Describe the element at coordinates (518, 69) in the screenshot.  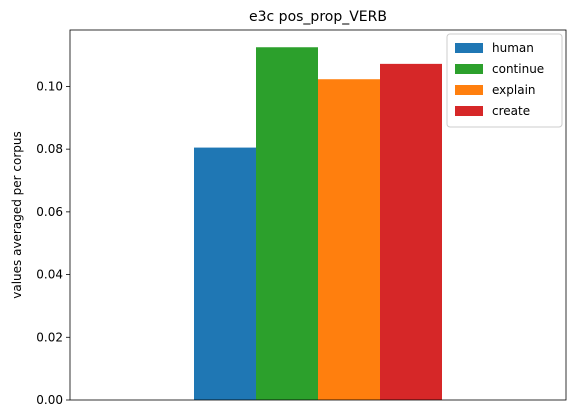
I see `legend-label-continue: continue` at that location.